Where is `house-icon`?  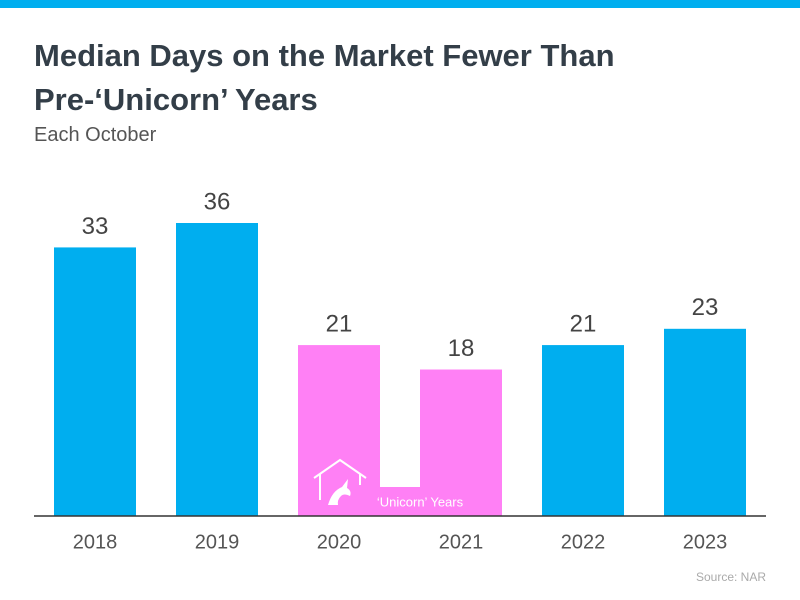 house-icon is located at coordinates (340, 479).